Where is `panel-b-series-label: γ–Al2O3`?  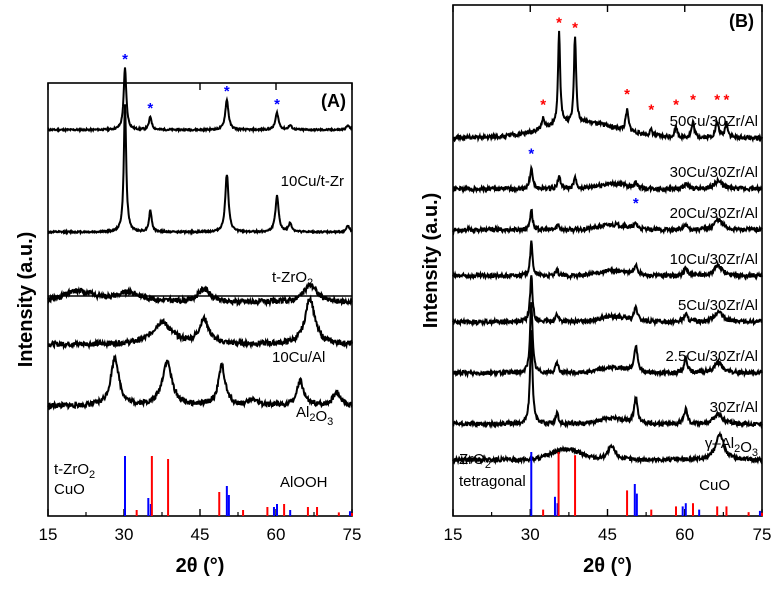 panel-b-series-label: γ–Al2O3 is located at coordinates (731, 447).